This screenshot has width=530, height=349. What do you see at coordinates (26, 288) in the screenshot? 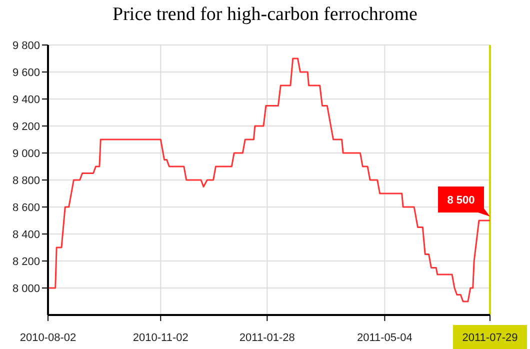
I see `y-tick-label: 8 000` at bounding box center [26, 288].